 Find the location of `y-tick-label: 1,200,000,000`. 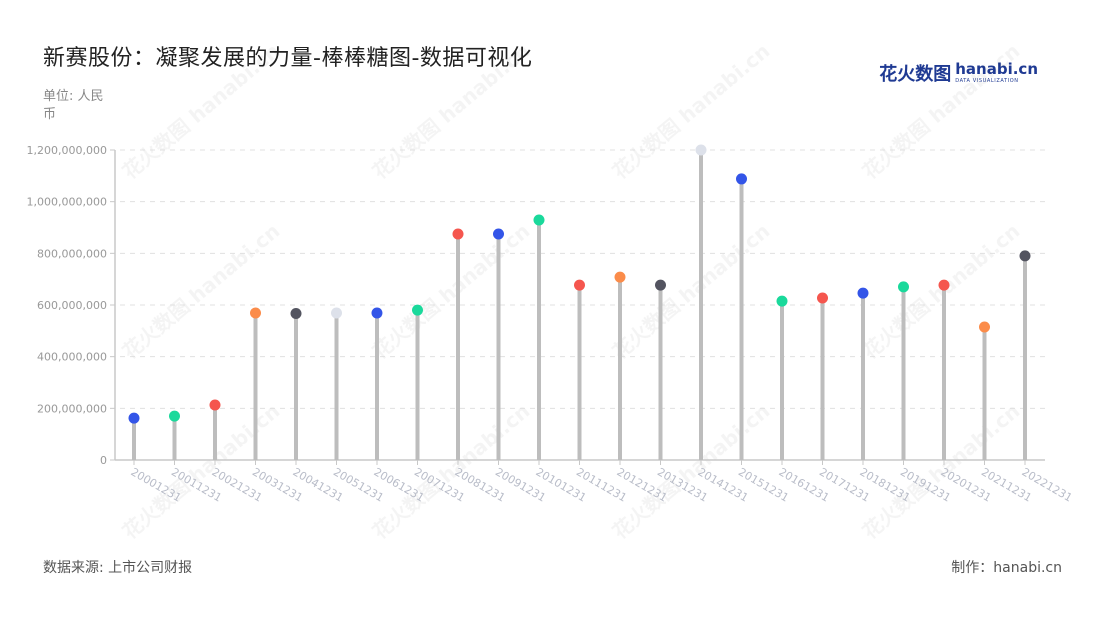

y-tick-label: 1,200,000,000 is located at coordinates (67, 150).